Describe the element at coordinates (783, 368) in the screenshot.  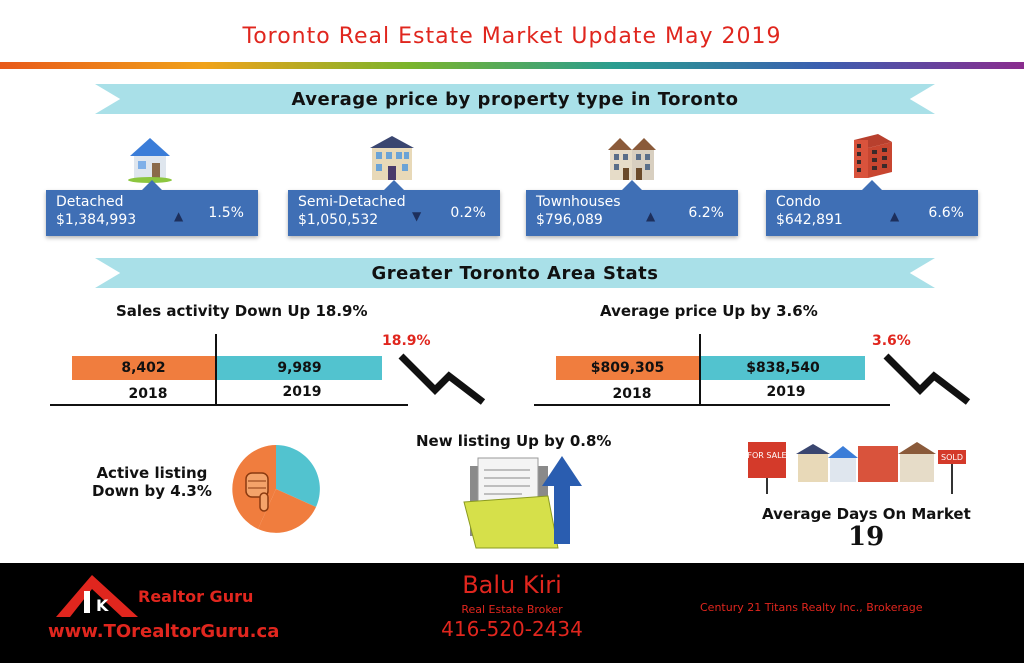
I see `avg-price-2019-bar: $838,540` at that location.